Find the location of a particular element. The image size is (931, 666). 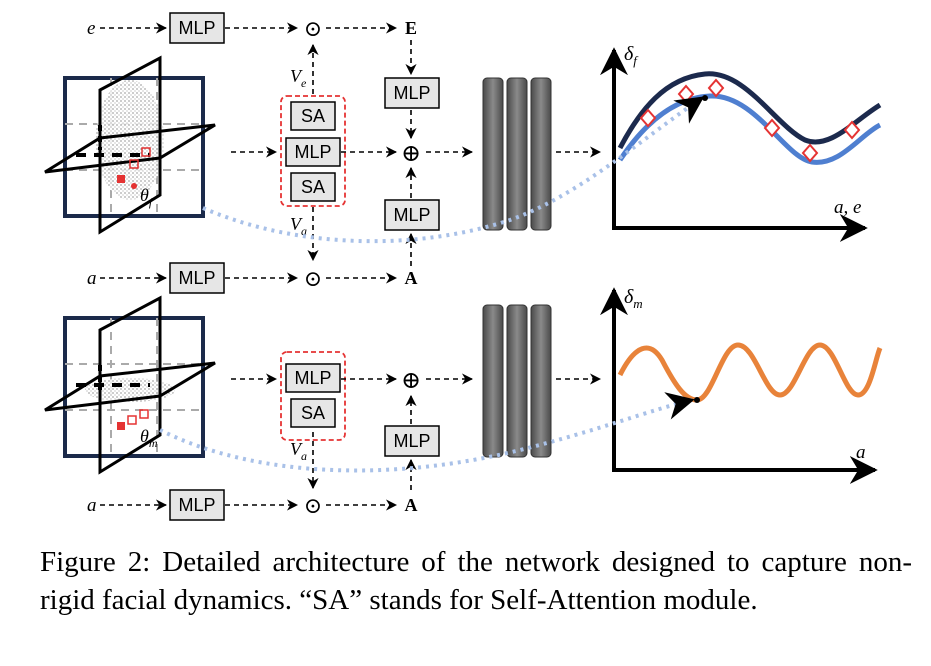

output-E: E is located at coordinates (411, 28).